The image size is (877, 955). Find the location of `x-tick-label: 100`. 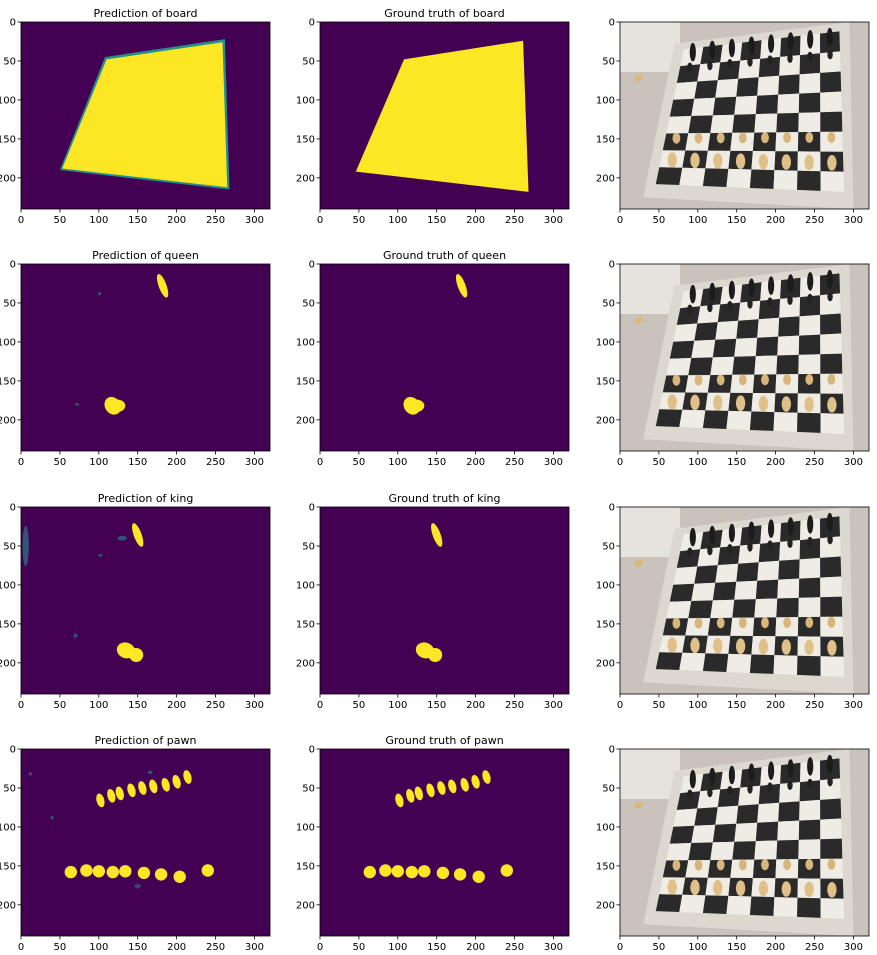

x-tick-label: 100 is located at coordinates (98, 462).